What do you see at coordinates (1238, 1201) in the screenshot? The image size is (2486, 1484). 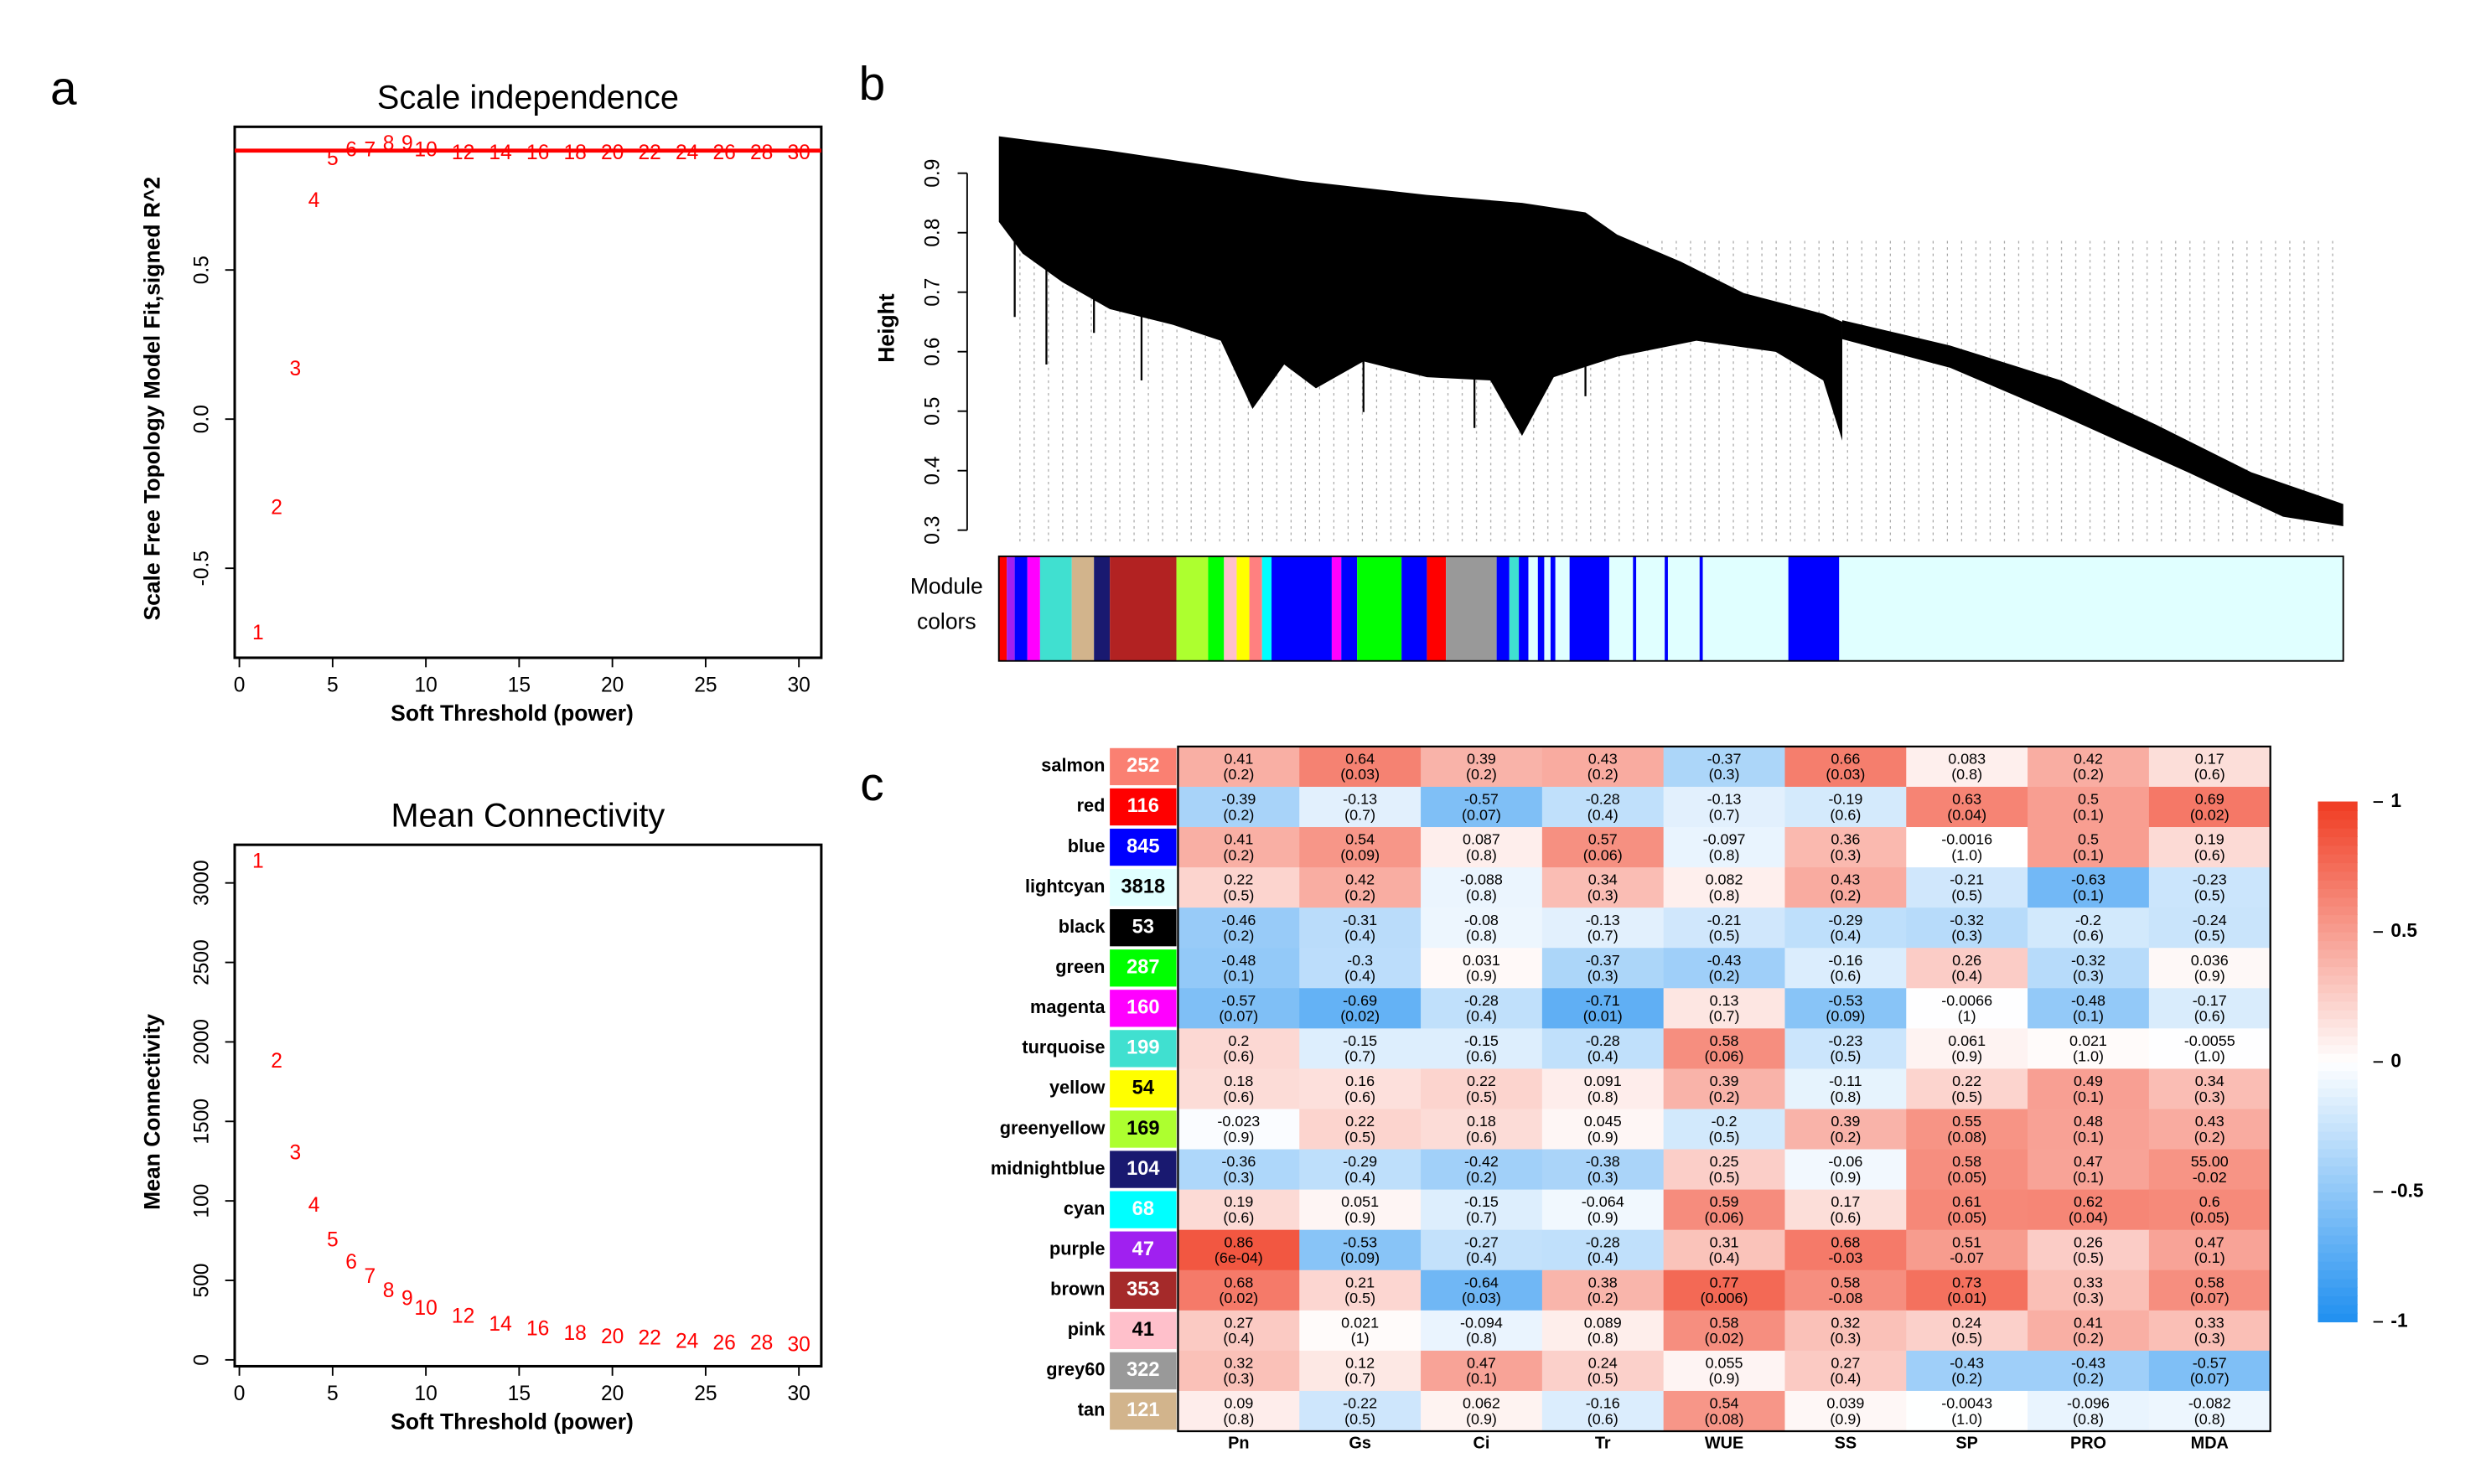 I see `cell-value: 0.19` at bounding box center [1238, 1201].